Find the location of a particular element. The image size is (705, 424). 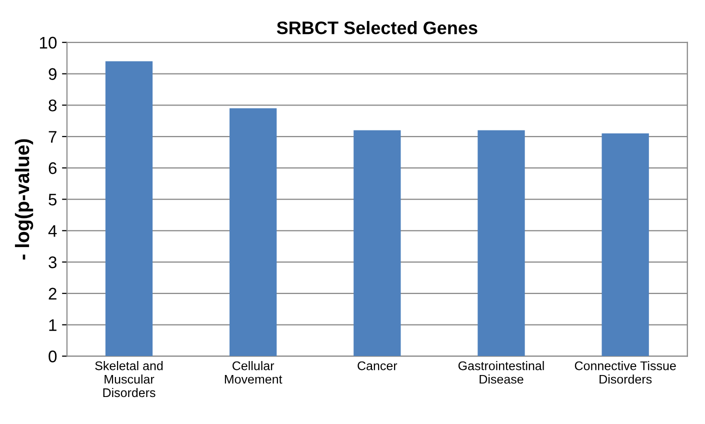

x-tick-label: Gastrointestinal Disease is located at coordinates (501, 372).